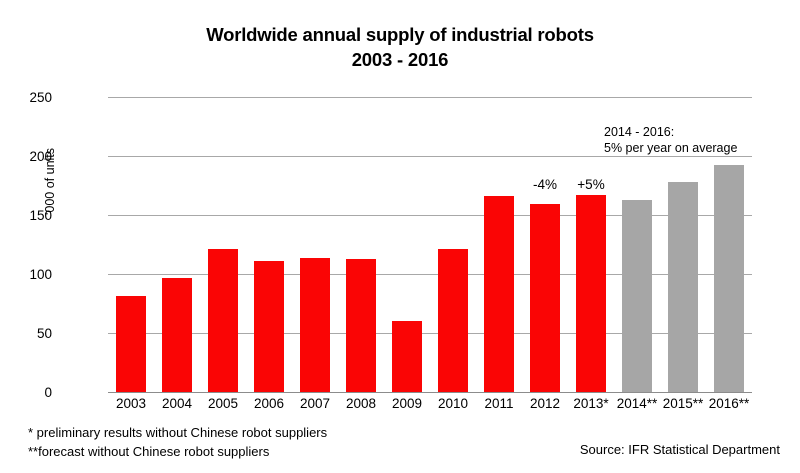  I want to click on forecast-callout-line1: 2014 - 2016:, so click(639, 132).